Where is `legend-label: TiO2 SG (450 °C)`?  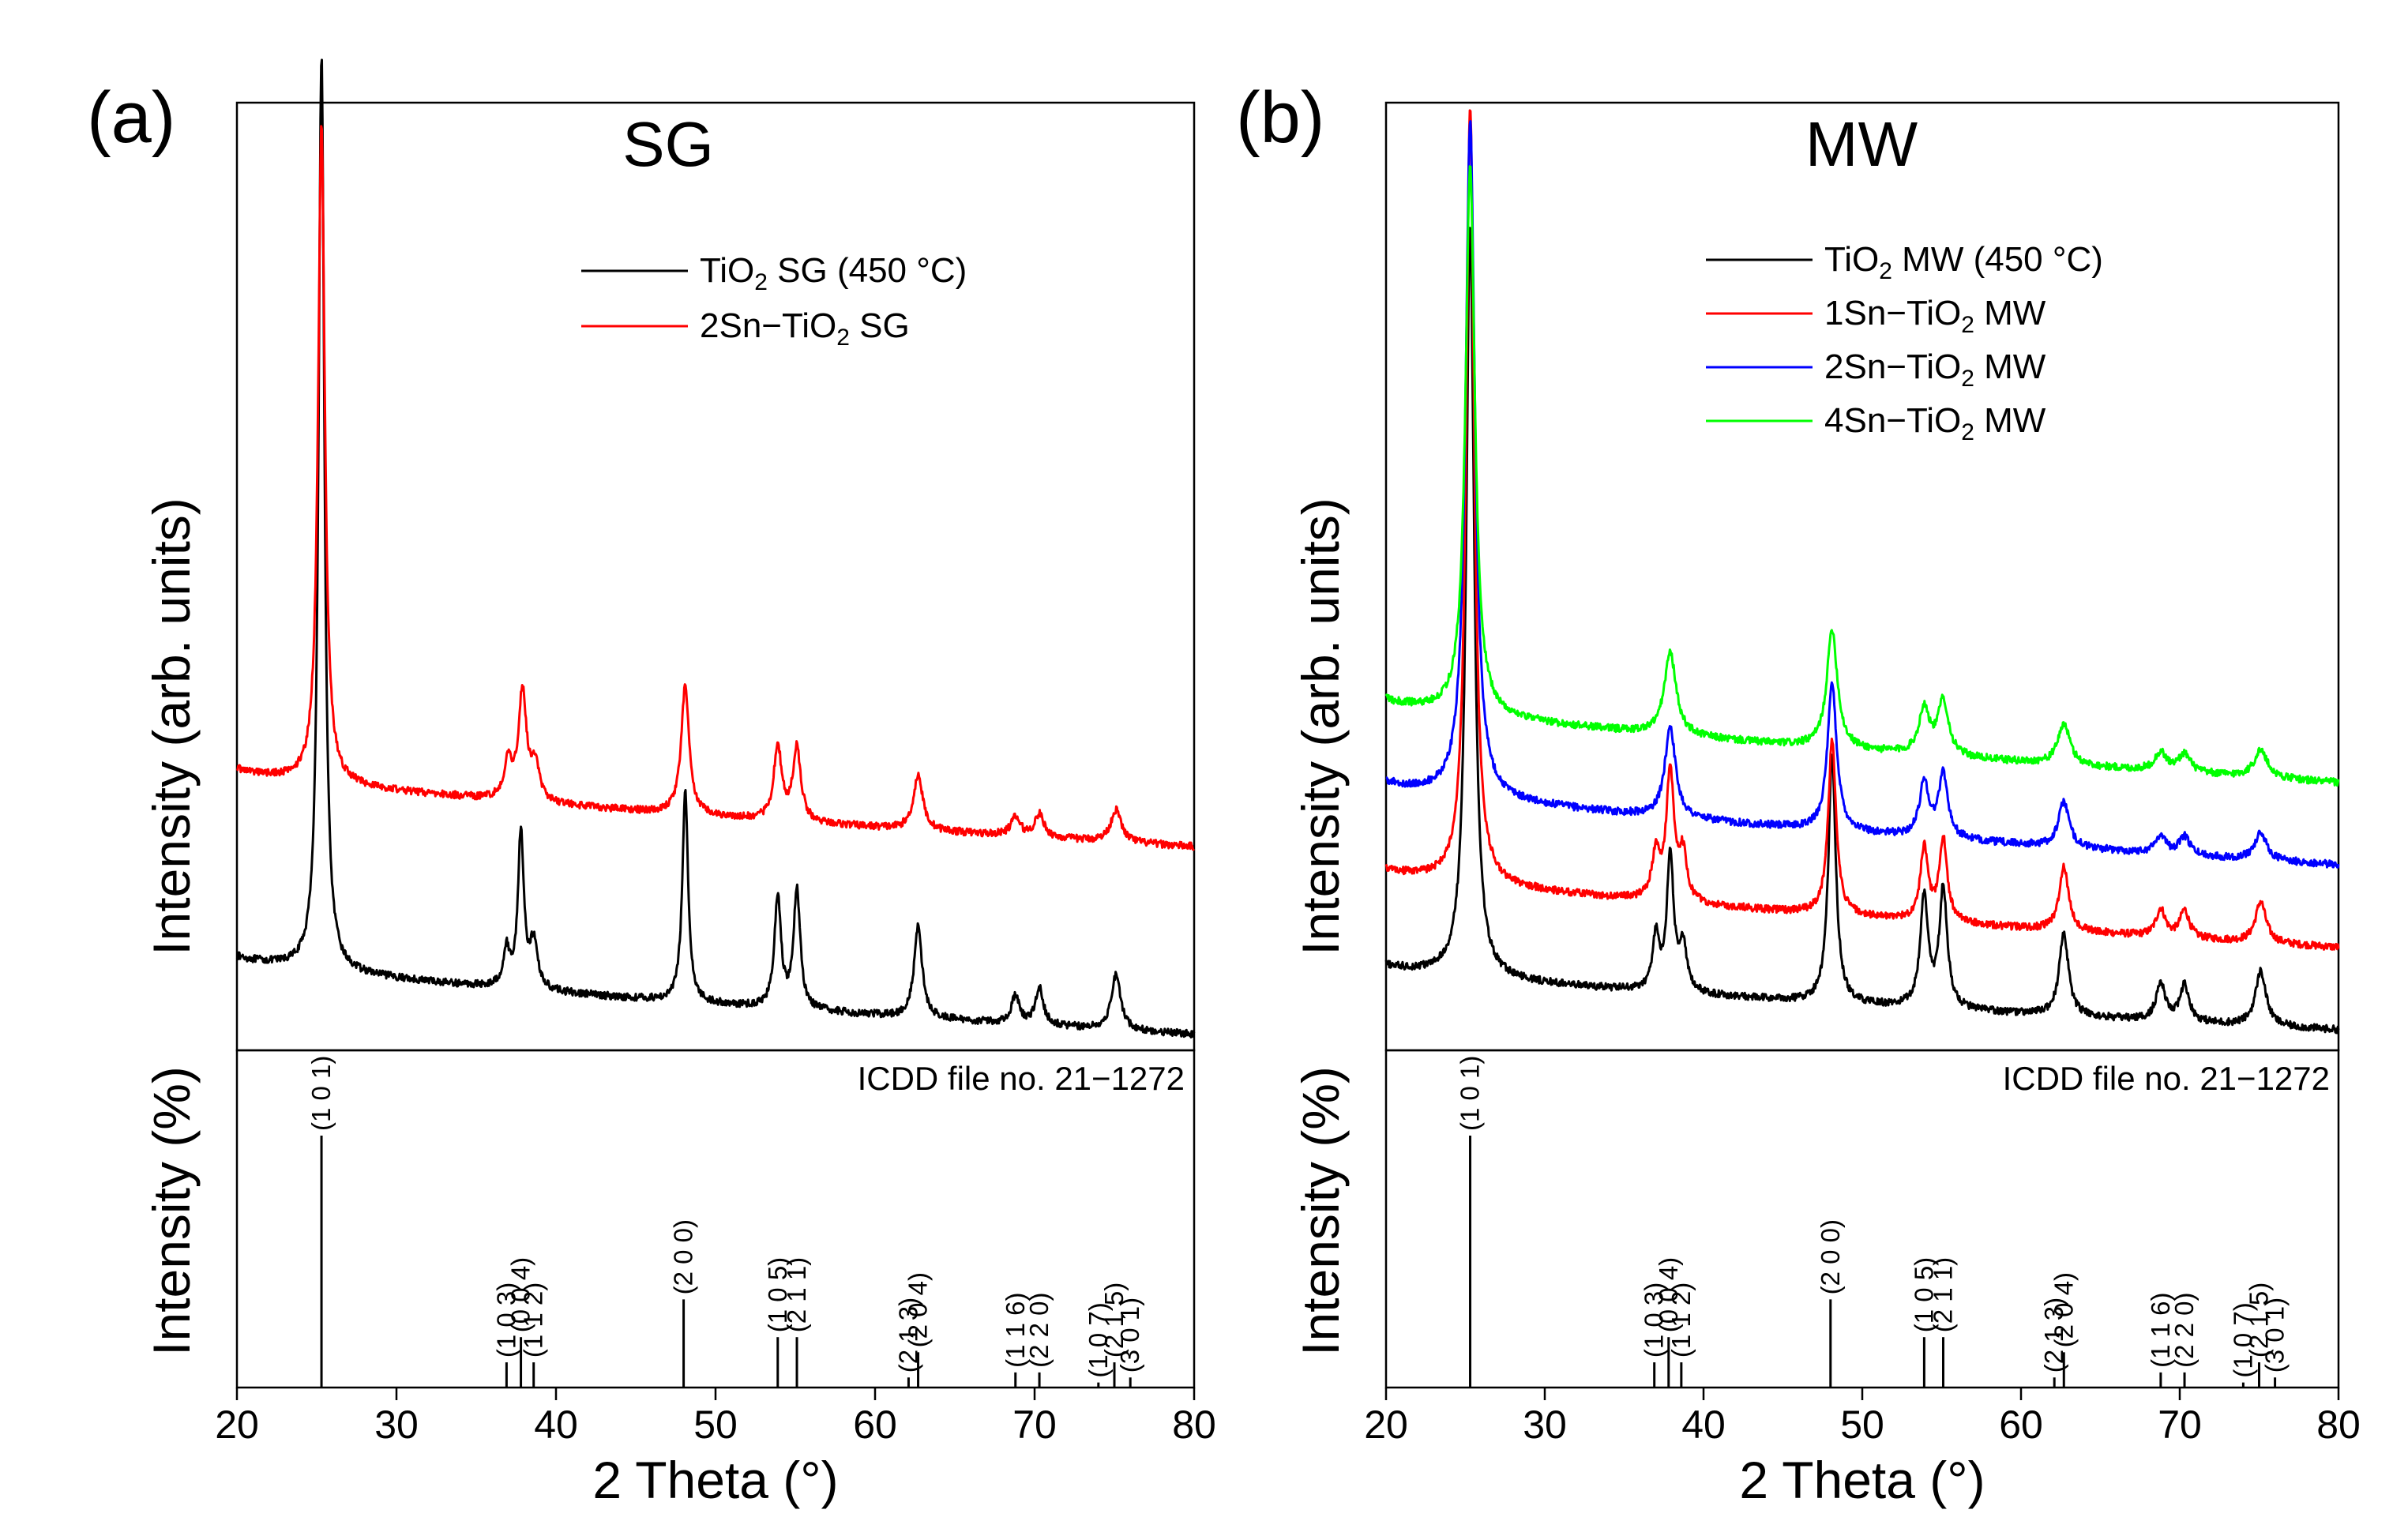 legend-label: TiO2 SG (450 °C) is located at coordinates (833, 273).